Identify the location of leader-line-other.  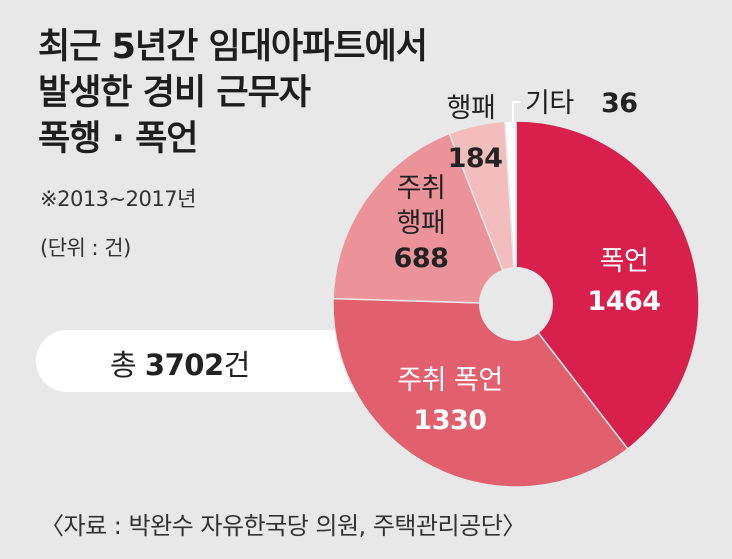
(516, 114).